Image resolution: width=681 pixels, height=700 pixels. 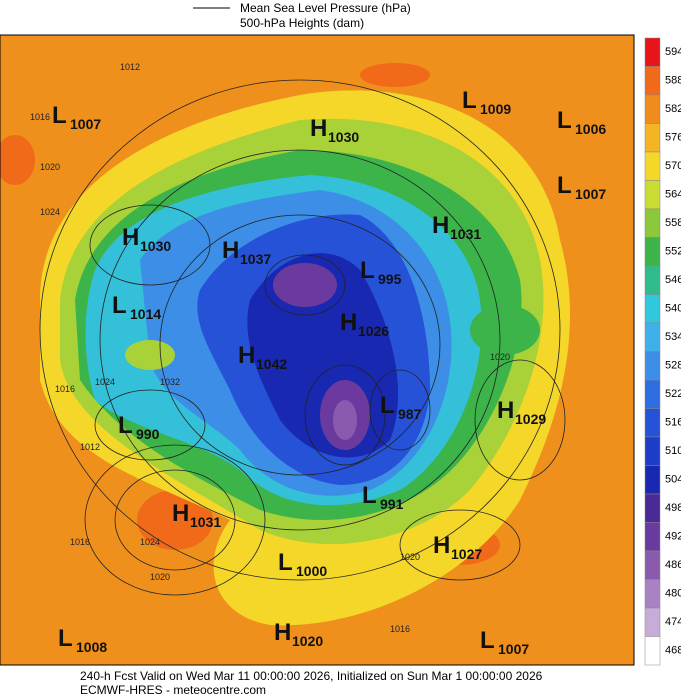 I want to click on center-value: 1027, so click(x=466, y=554).